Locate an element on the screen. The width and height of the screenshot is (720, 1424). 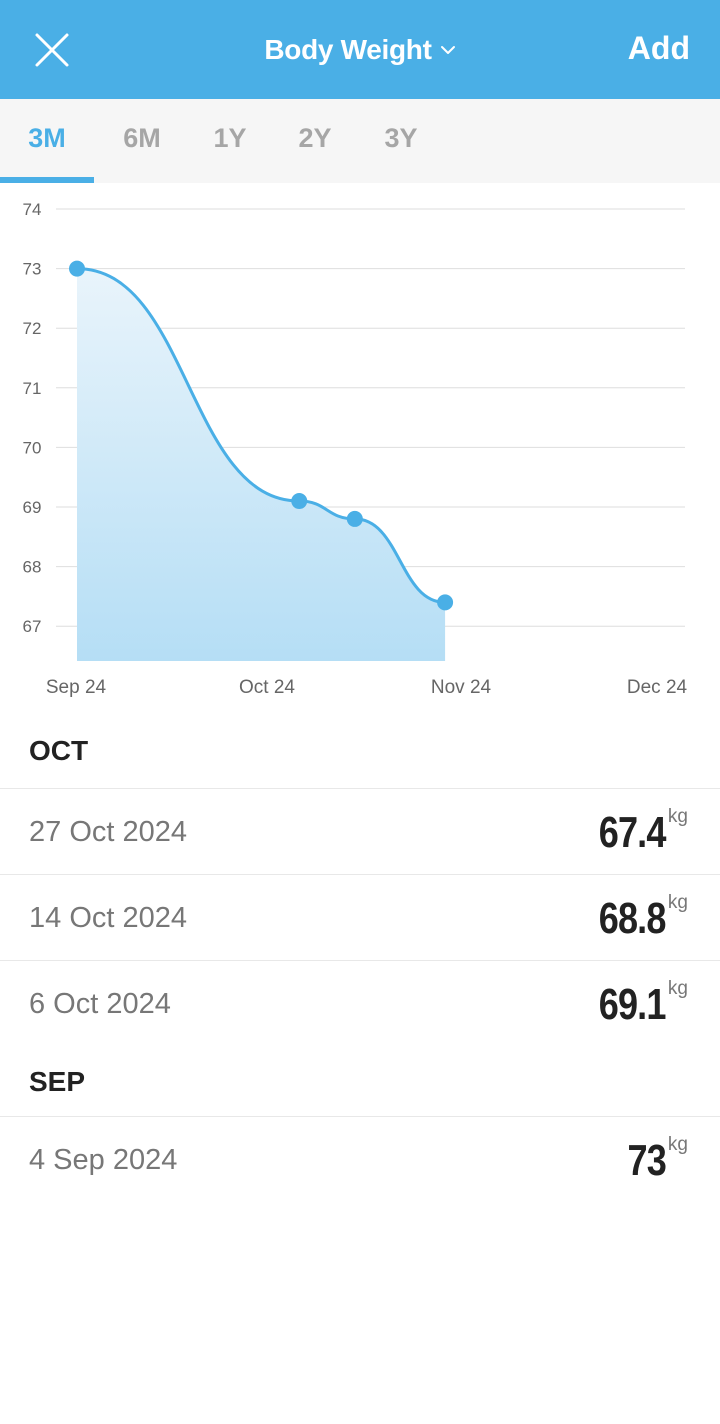
x-tick-label: Sep 24 is located at coordinates (76, 687).